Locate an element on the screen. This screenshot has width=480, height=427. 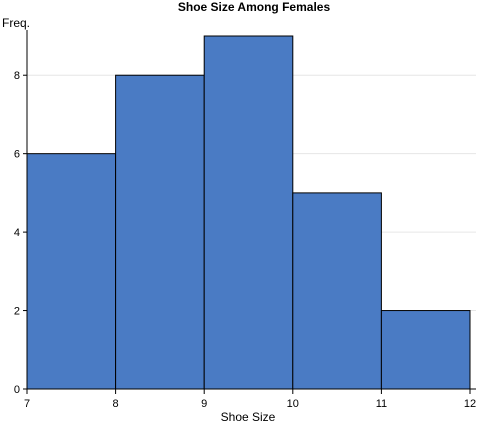
x-tick-label: 10 is located at coordinates (293, 404).